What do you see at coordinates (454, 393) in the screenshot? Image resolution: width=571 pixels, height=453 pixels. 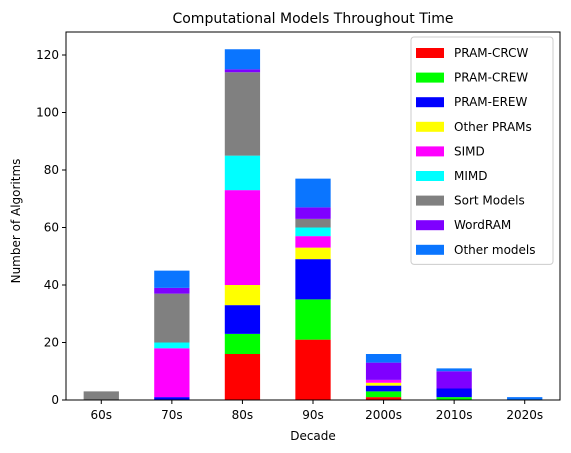 I see `bar-segment-pram-erew-2010s` at bounding box center [454, 393].